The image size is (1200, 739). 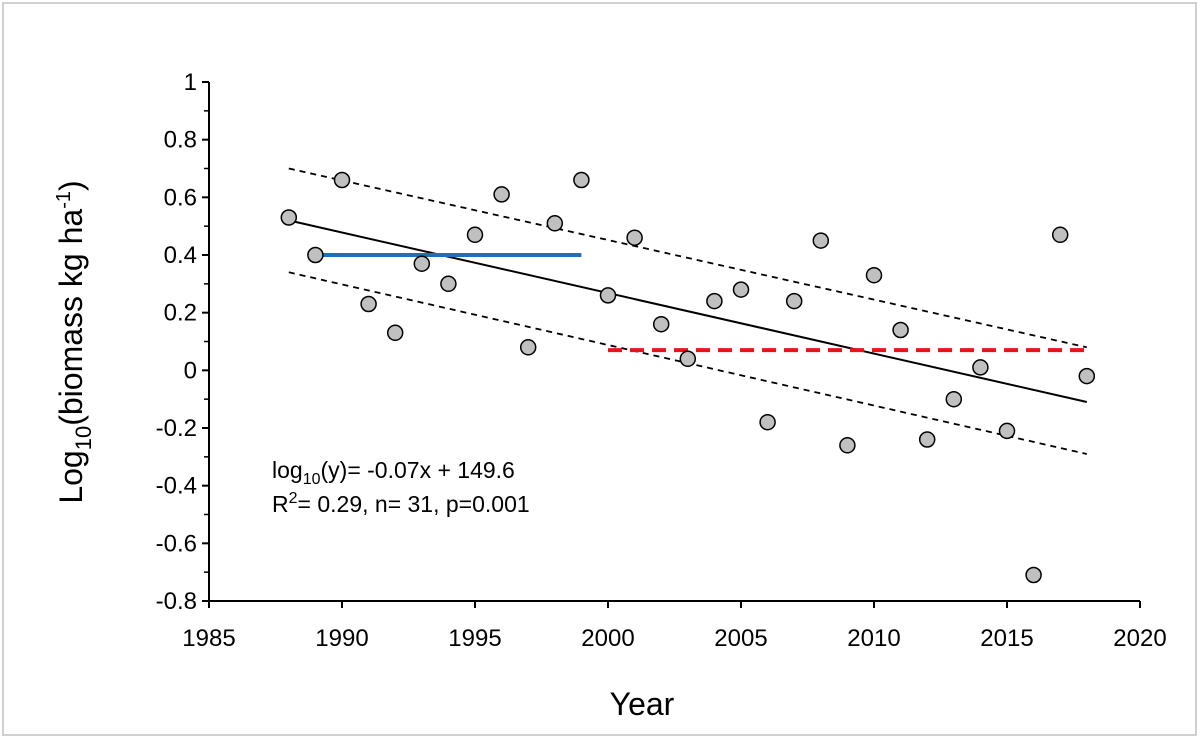 I want to click on y-tick-label: -0.8, so click(x=176, y=601).